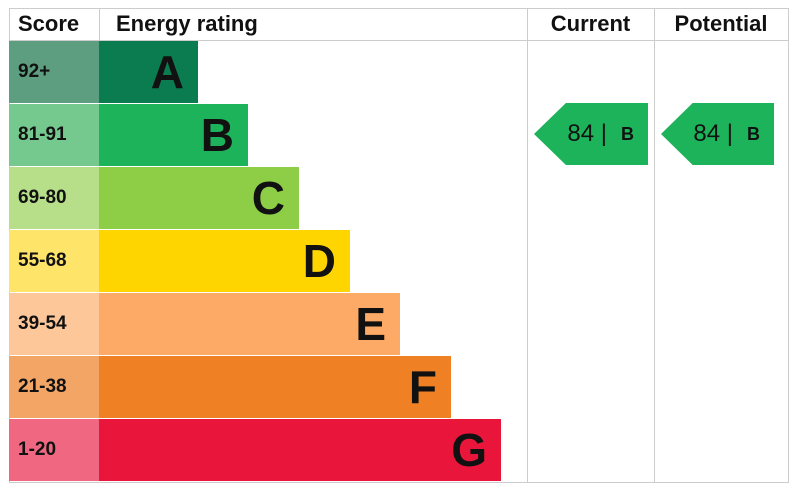 This screenshot has height=493, width=800. I want to click on header-energy-rating: Energy rating, so click(187, 23).